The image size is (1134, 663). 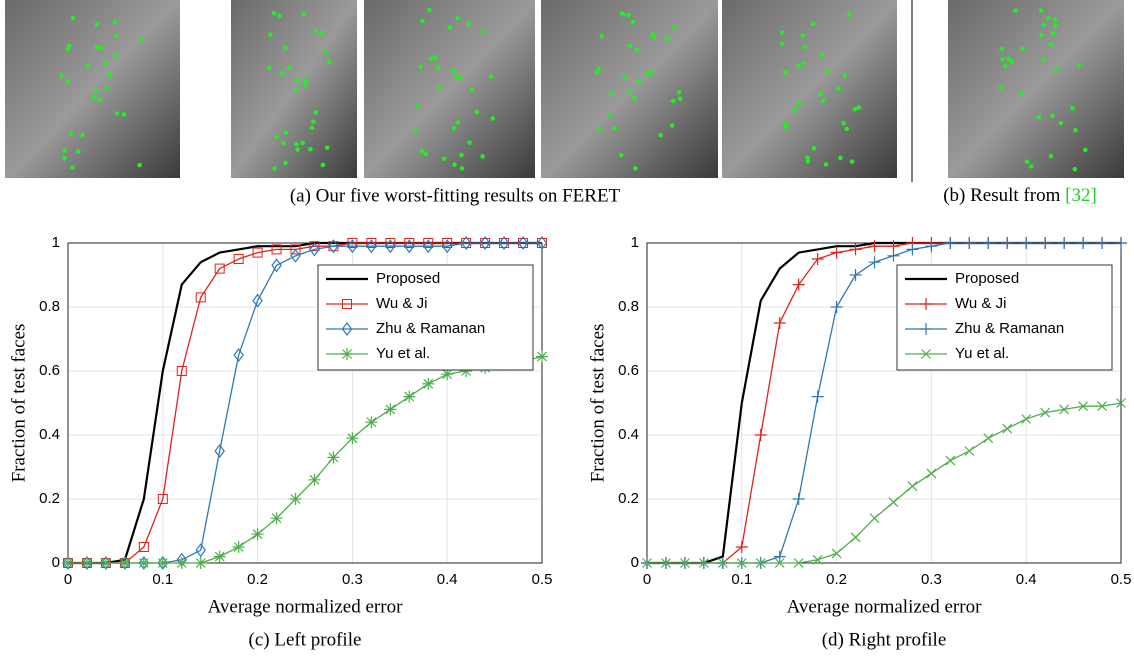 I want to click on x-tick-label: 0.4, so click(x=447, y=579).